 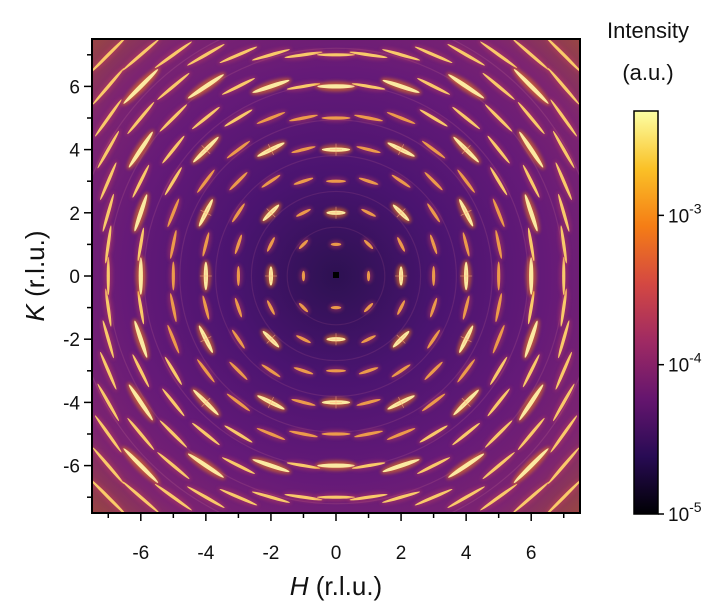 What do you see at coordinates (71, 467) in the screenshot?
I see `y-tick-label: -6` at bounding box center [71, 467].